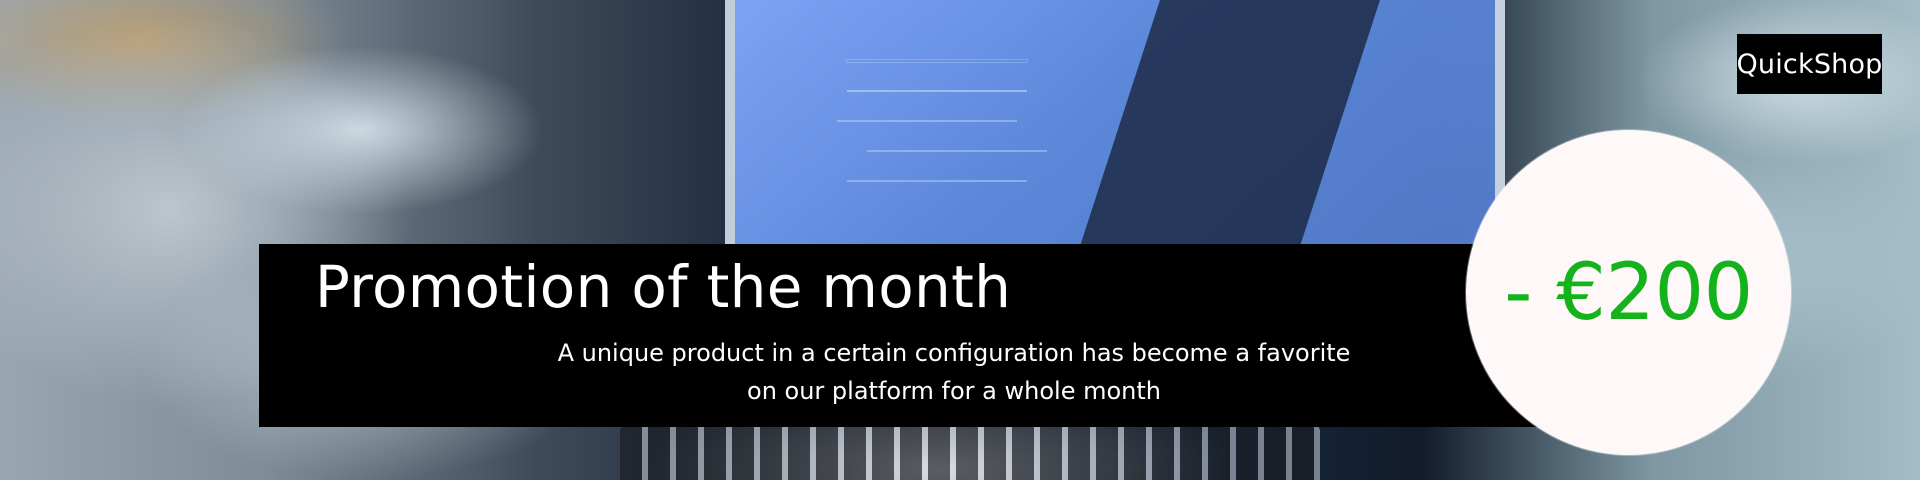 This screenshot has width=1920, height=480. I want to click on background-laptop-keyboard, so click(970, 452).